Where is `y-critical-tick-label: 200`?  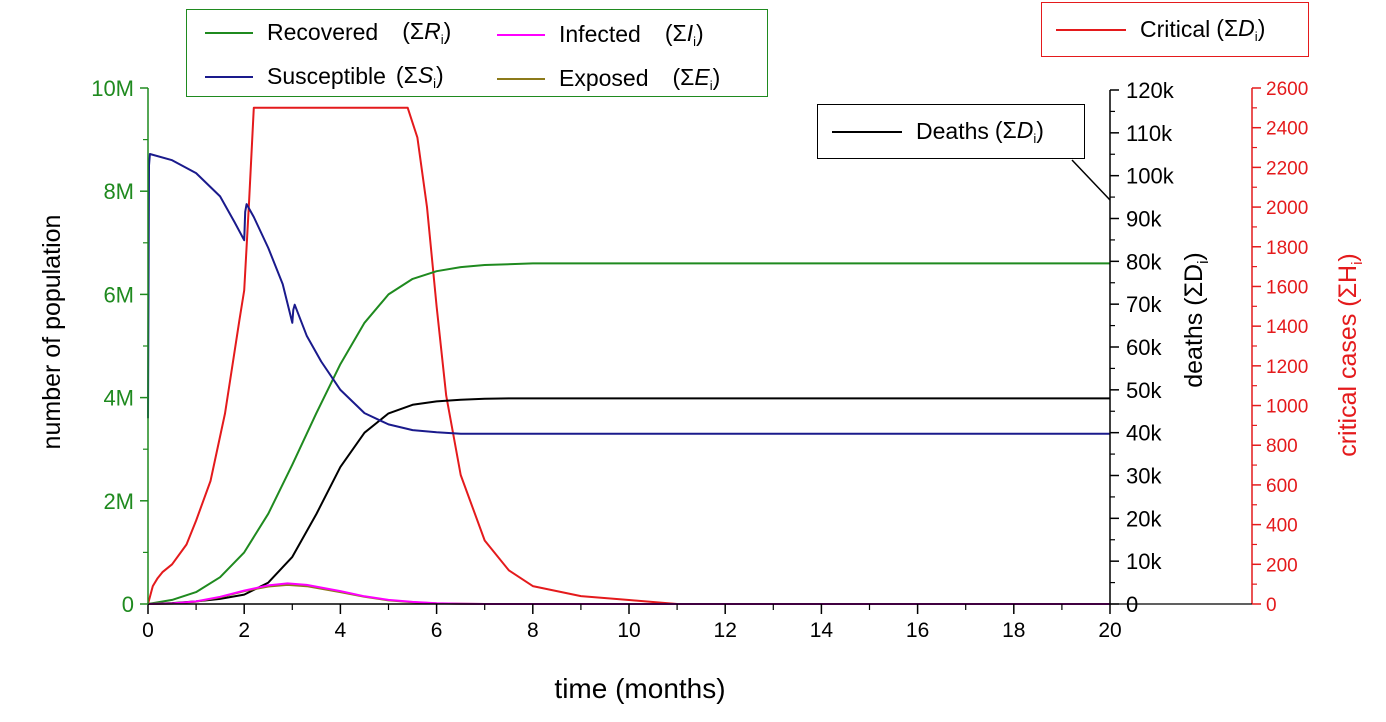
y-critical-tick-label: 200 is located at coordinates (1282, 565).